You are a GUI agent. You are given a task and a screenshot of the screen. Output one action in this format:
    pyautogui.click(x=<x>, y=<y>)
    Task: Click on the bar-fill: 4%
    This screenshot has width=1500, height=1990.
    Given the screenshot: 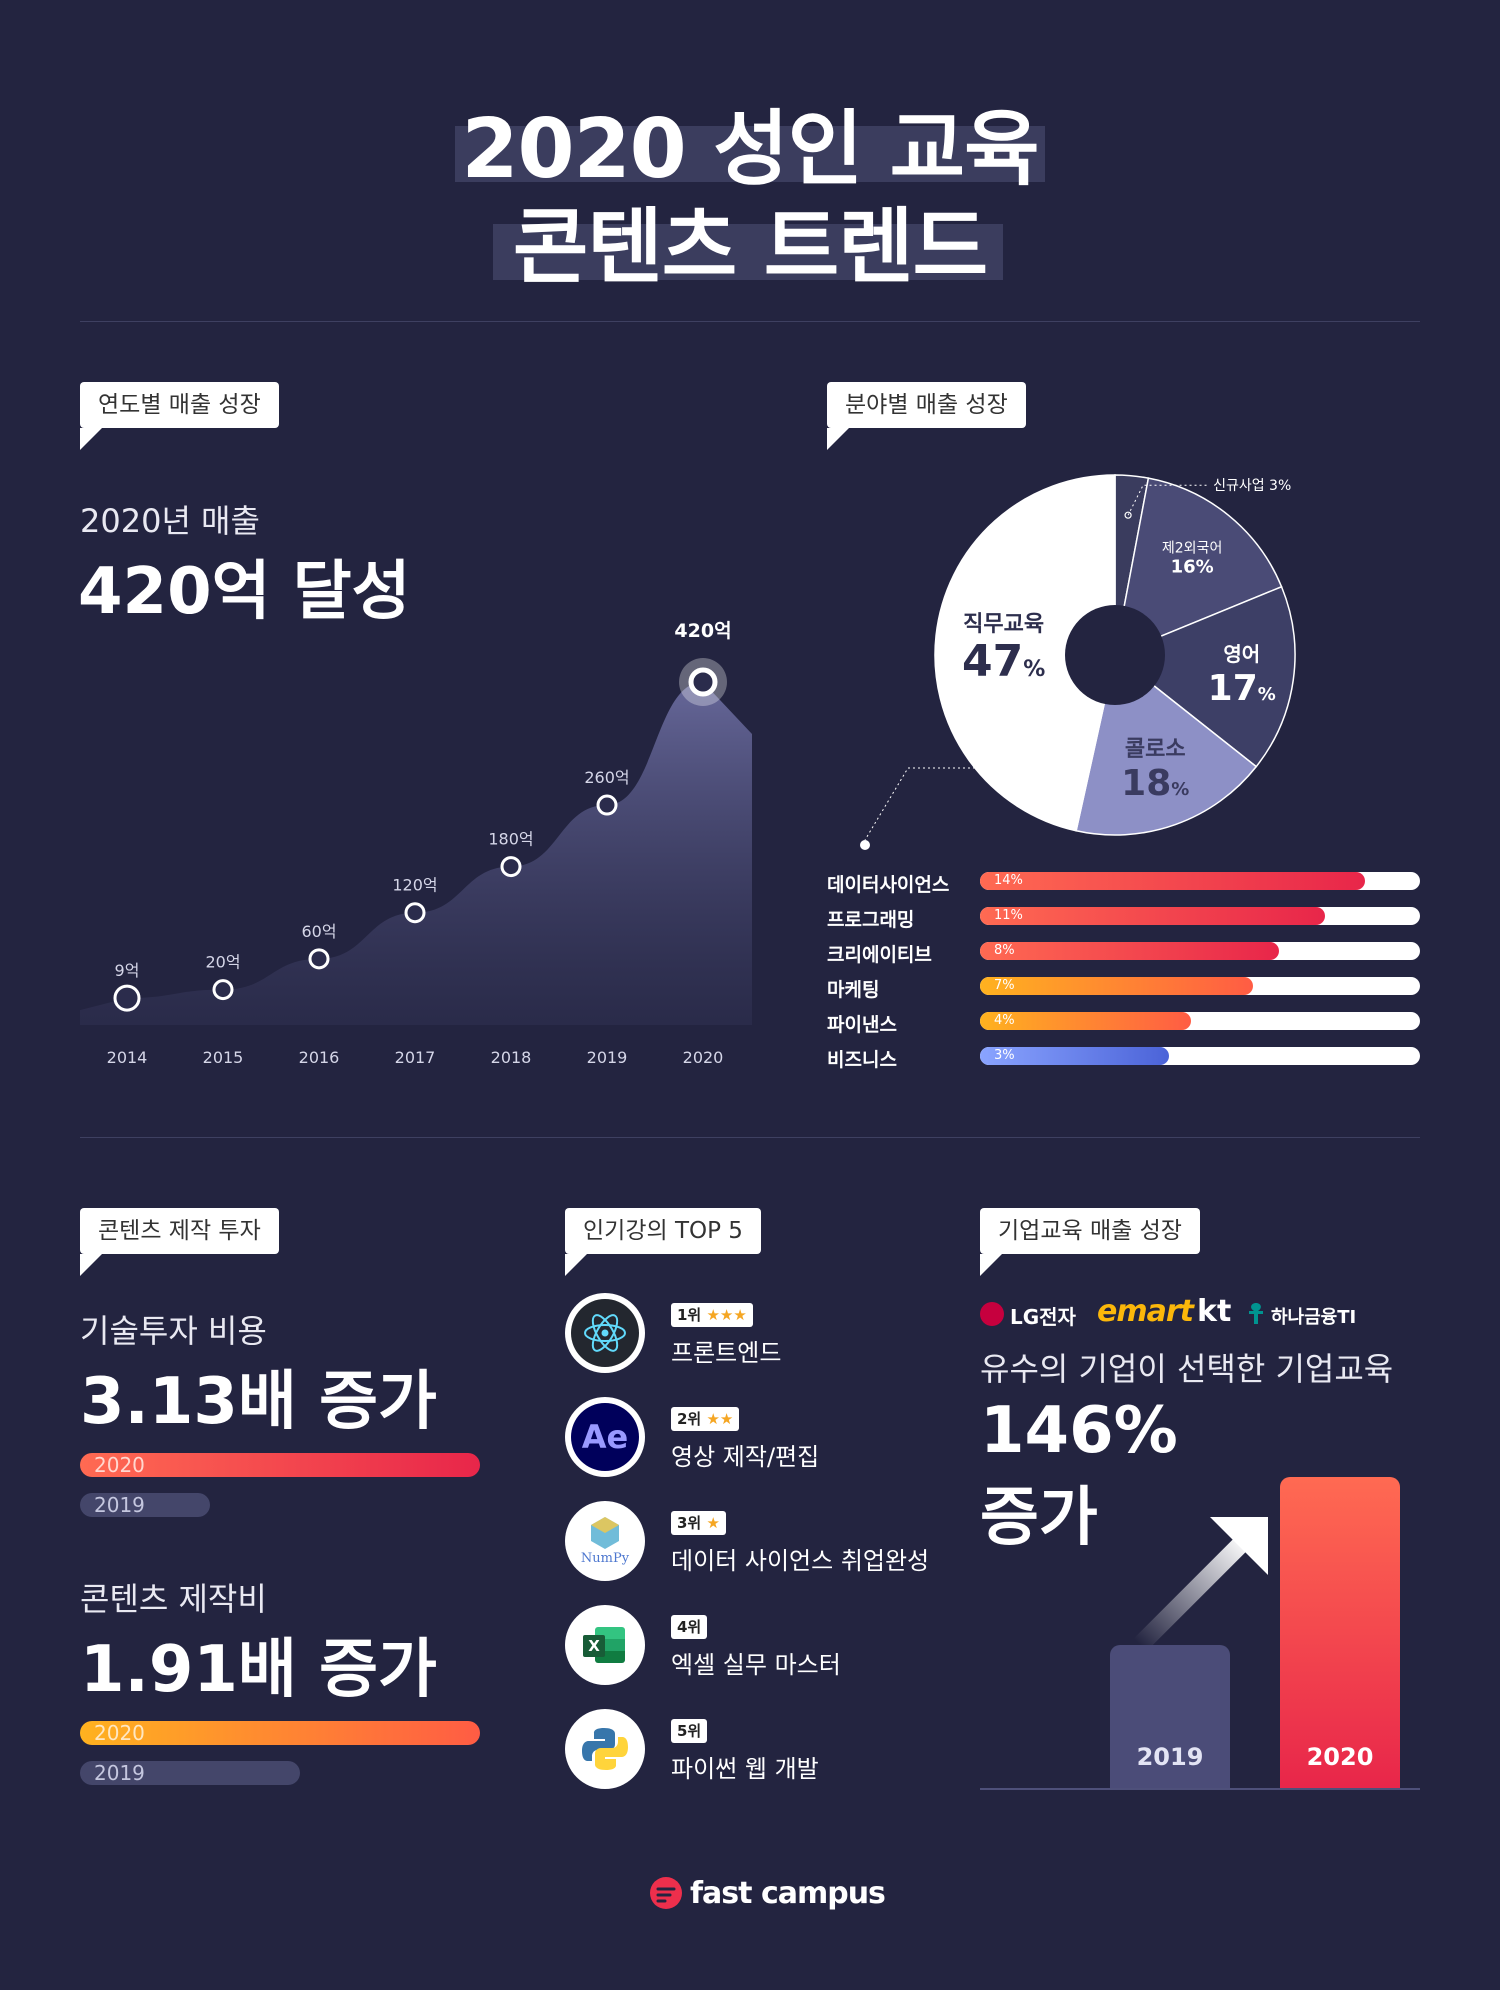 What is the action you would take?
    pyautogui.click(x=1086, y=1021)
    